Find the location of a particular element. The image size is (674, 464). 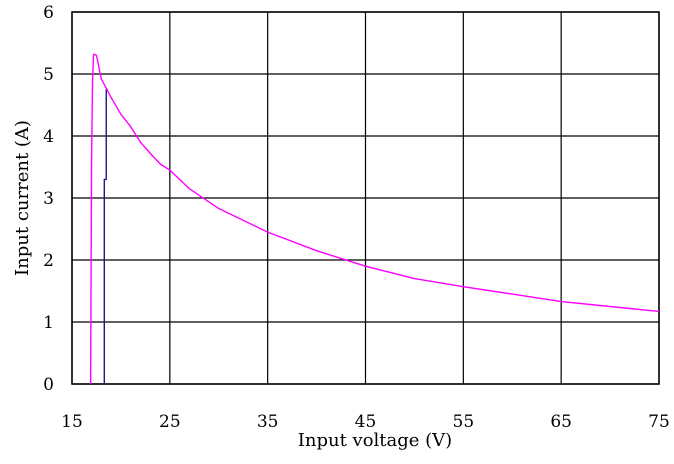

x-tick-label: 65 is located at coordinates (561, 422).